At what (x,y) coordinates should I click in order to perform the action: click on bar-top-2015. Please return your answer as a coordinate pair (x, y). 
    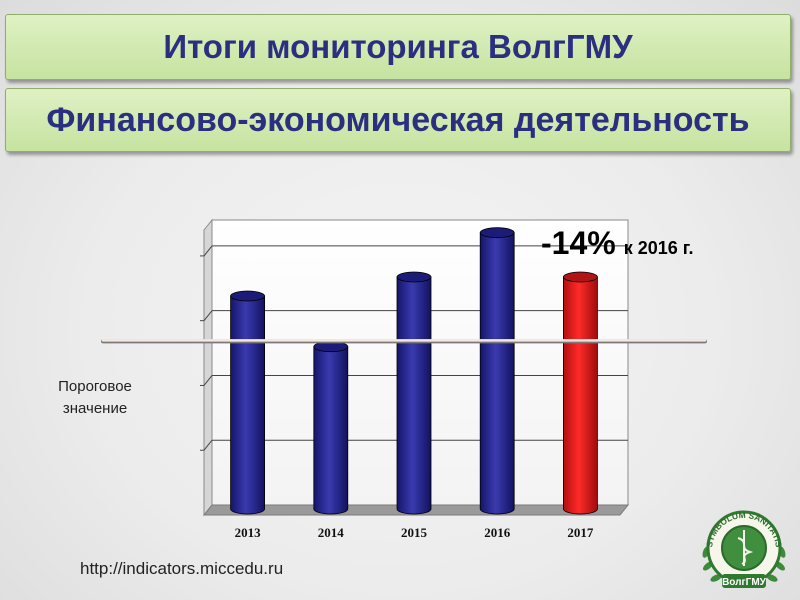
    Looking at the image, I should click on (414, 277).